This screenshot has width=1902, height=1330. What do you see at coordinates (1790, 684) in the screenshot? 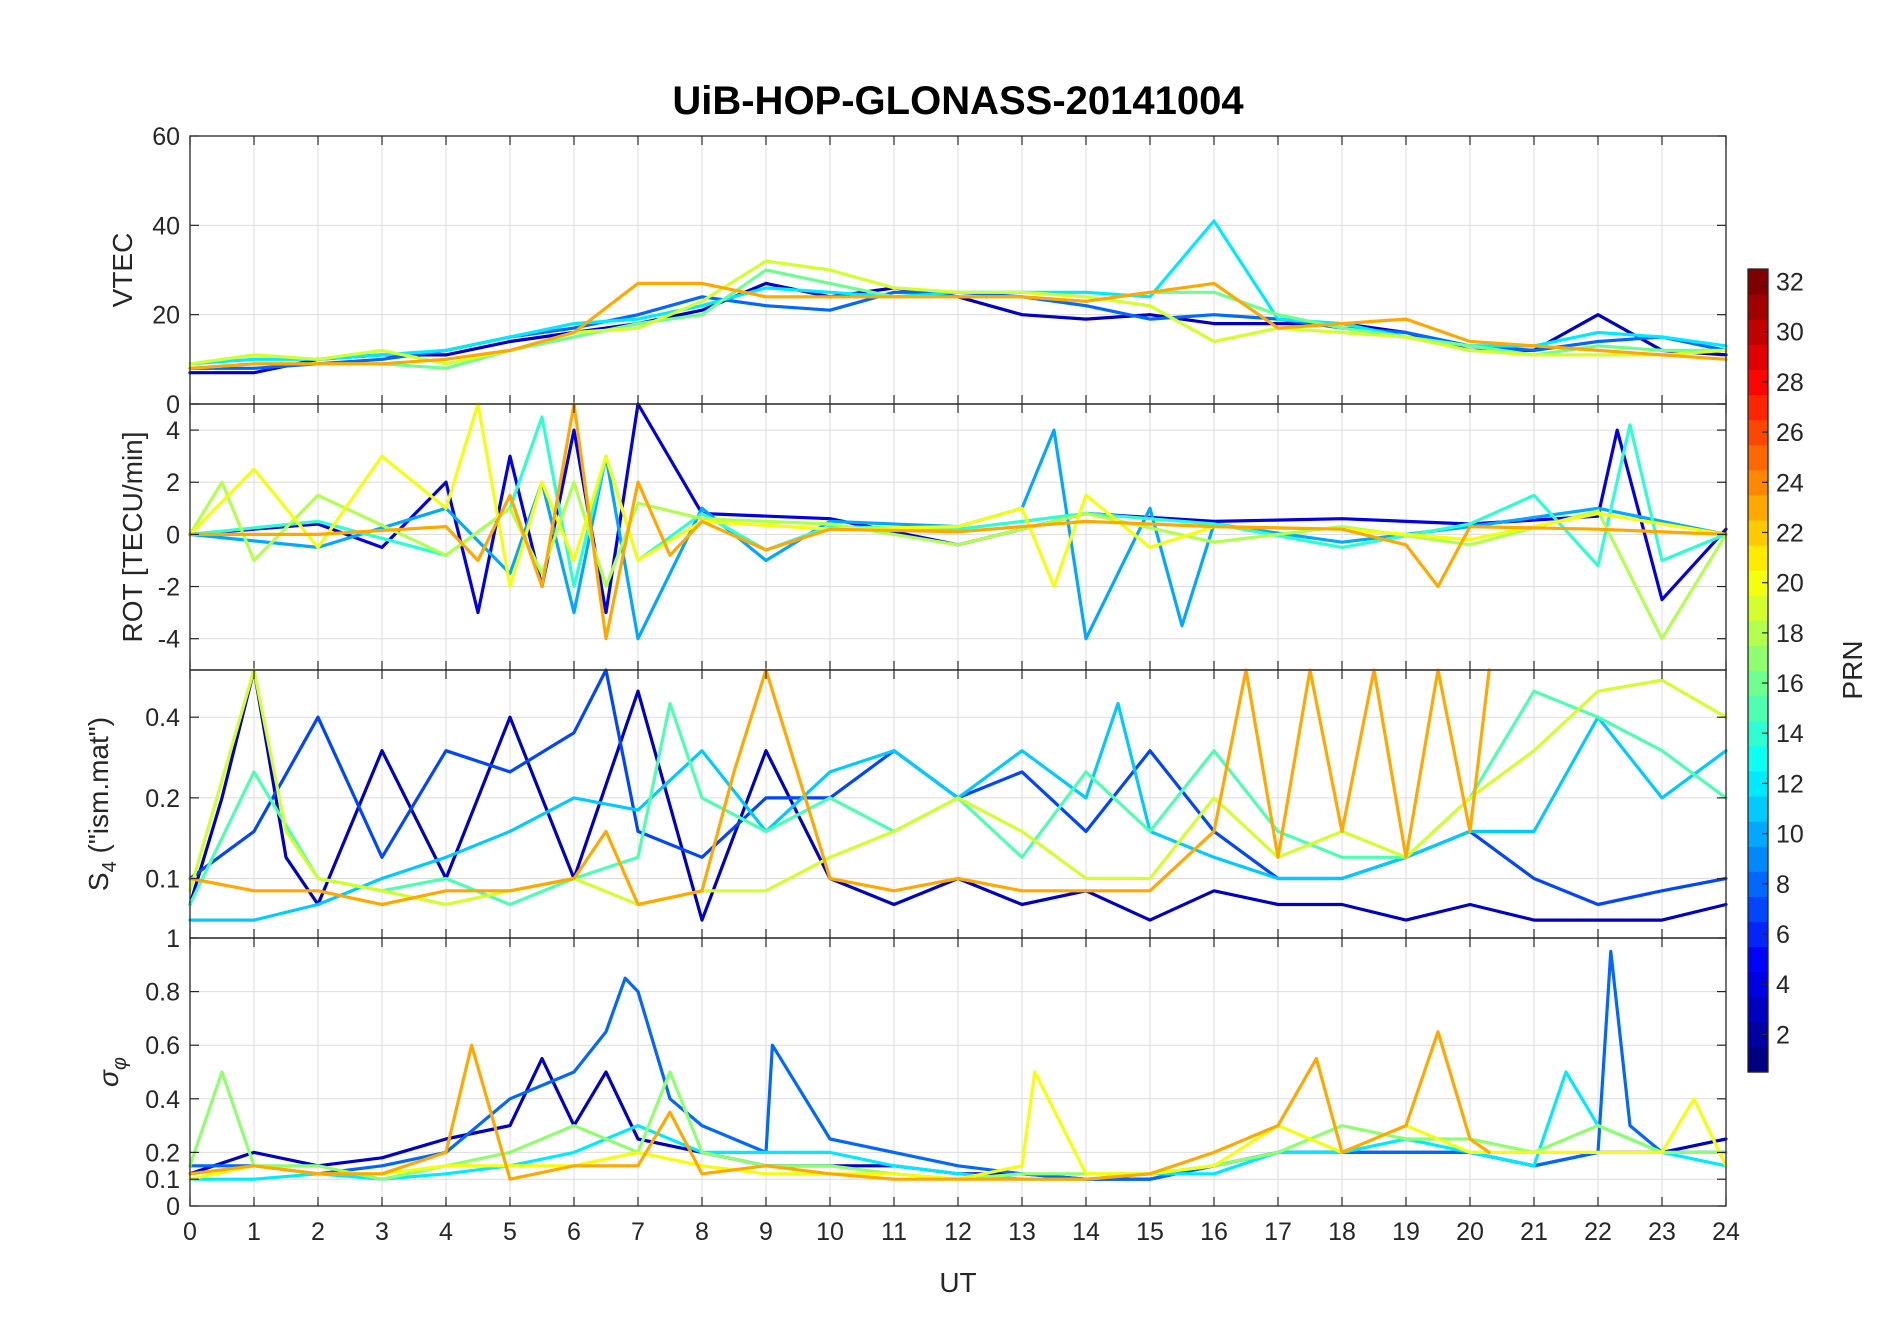
I see `colorbar-tick-label-7: 16` at bounding box center [1790, 684].